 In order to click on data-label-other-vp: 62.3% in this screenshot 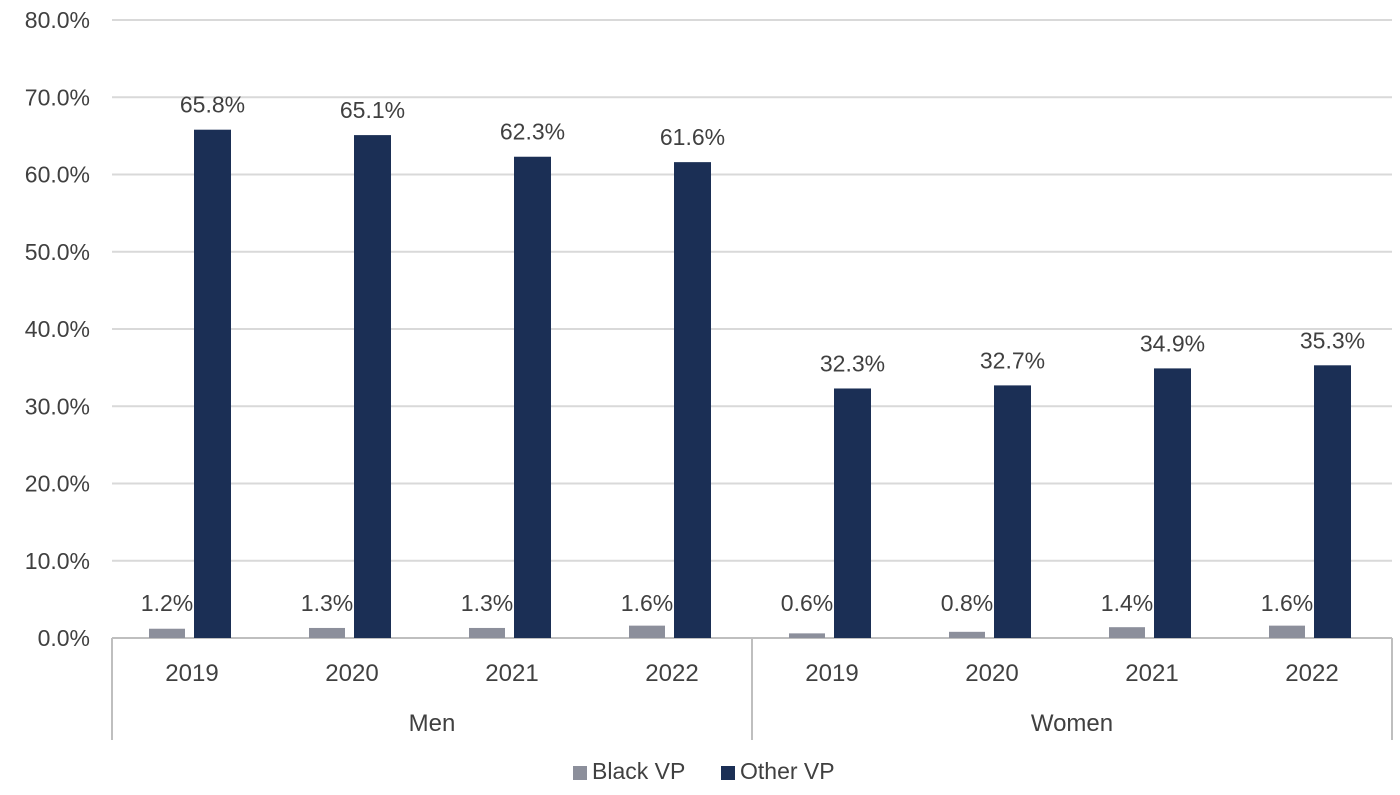, I will do `click(532, 132)`.